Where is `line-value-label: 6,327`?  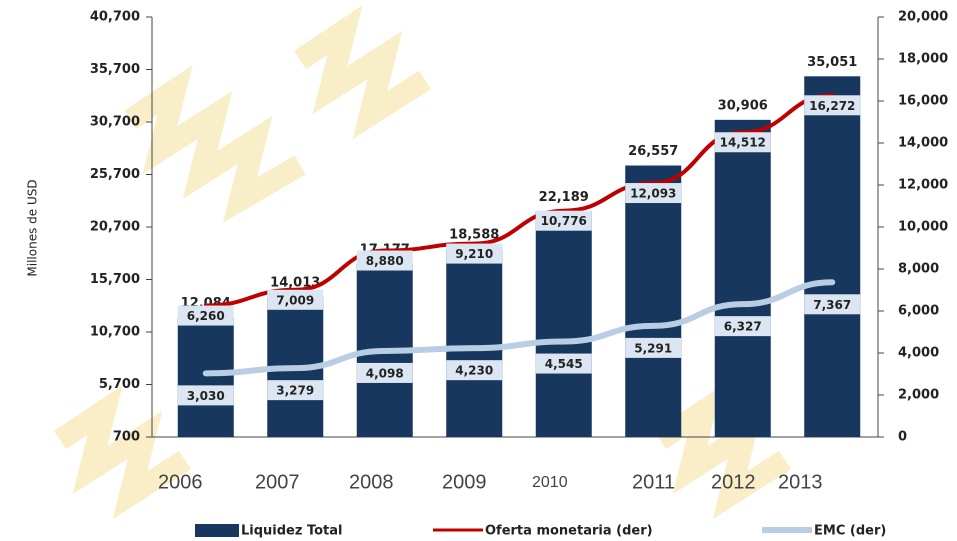 line-value-label: 6,327 is located at coordinates (743, 327).